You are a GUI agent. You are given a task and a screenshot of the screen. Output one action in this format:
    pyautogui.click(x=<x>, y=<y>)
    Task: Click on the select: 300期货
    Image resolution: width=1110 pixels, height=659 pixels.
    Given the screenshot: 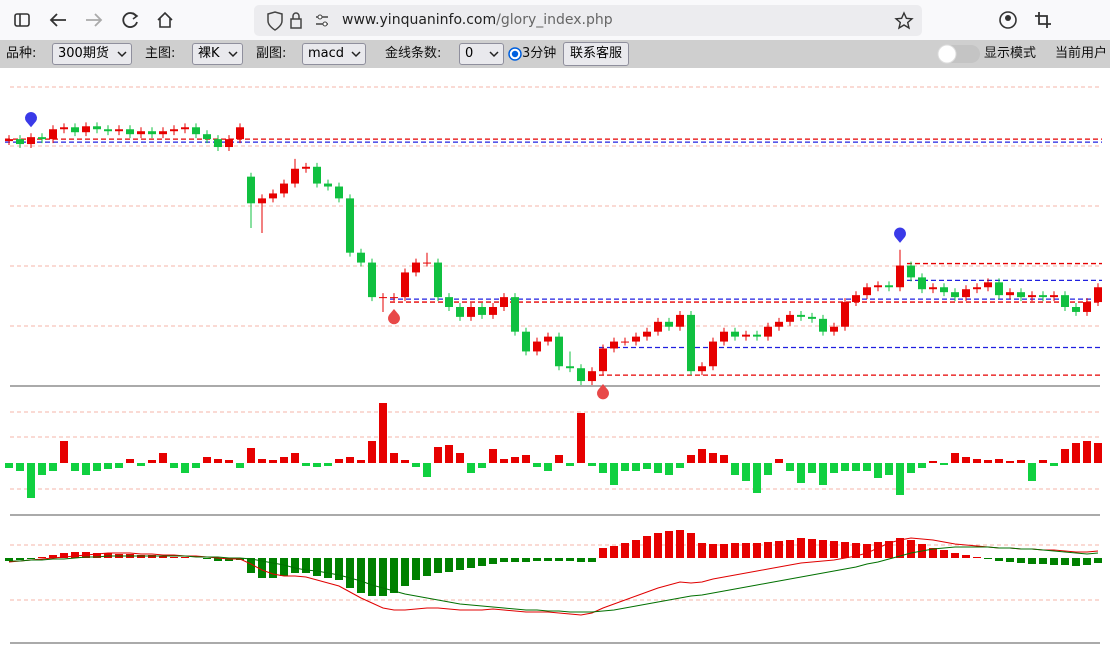 What is the action you would take?
    pyautogui.click(x=92, y=54)
    